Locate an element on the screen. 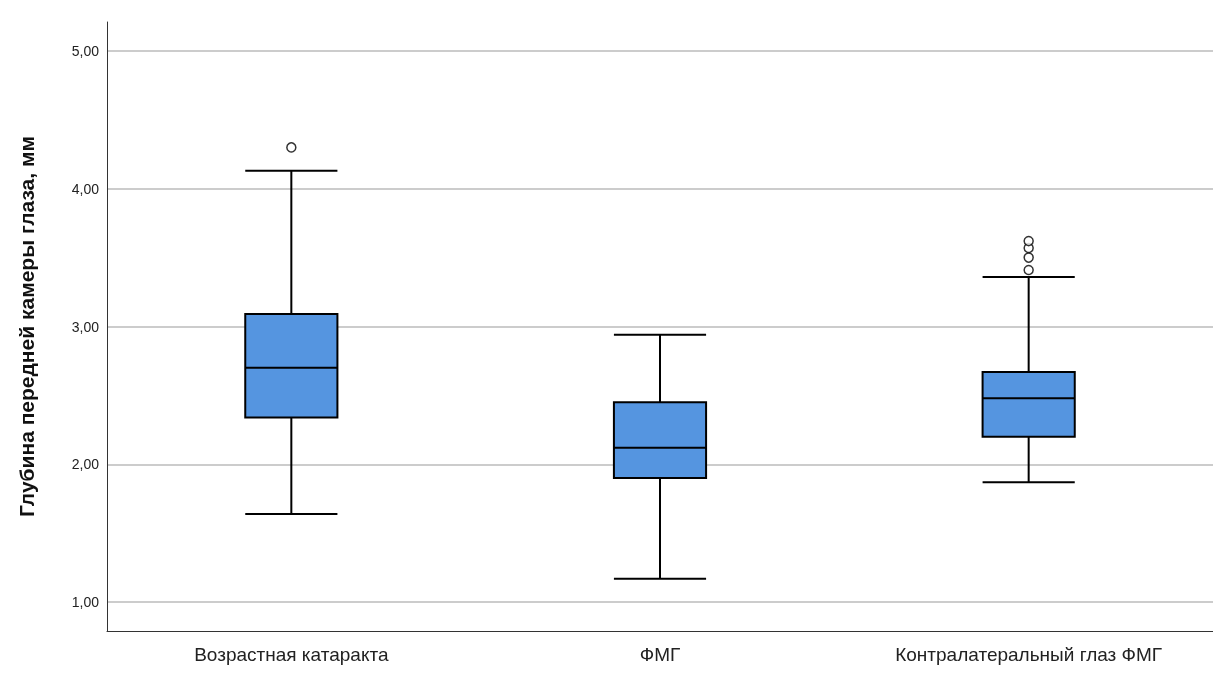 This screenshot has height=677, width=1221. y-tick-label: 4,00 is located at coordinates (85, 188).